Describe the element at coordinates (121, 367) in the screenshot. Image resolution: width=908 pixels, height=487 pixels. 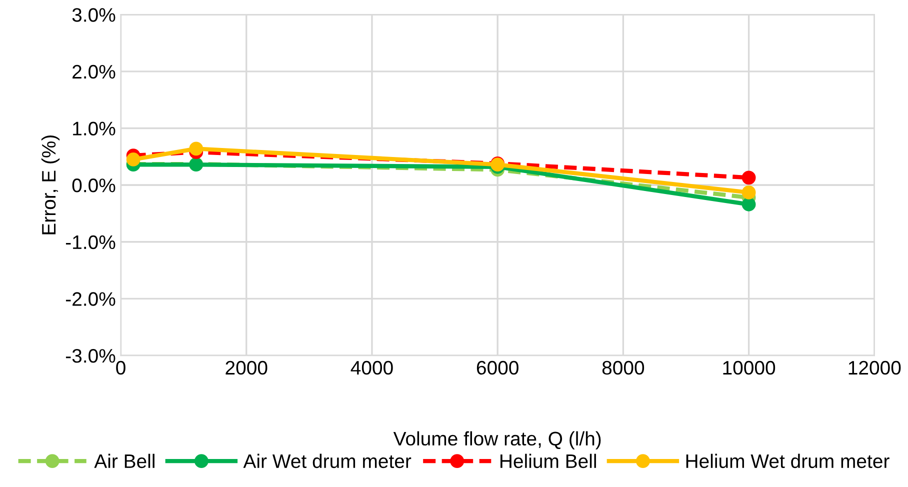
I see `x-tick-label: 0` at that location.